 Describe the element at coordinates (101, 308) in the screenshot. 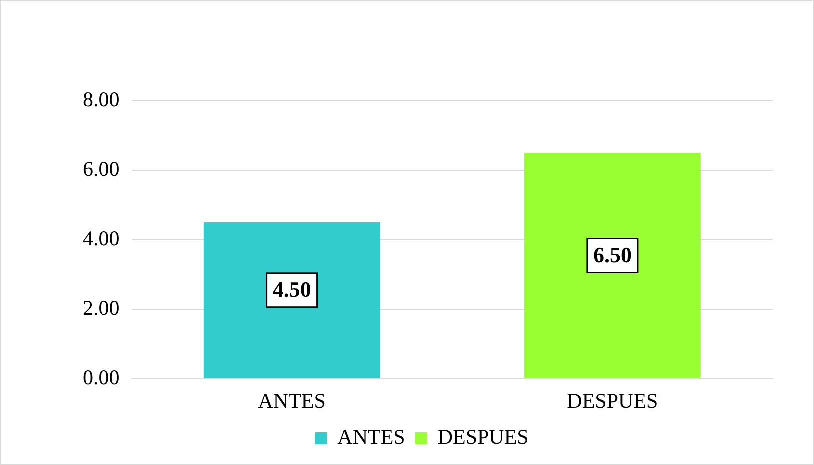

I see `y-tick-label: 2.00` at that location.